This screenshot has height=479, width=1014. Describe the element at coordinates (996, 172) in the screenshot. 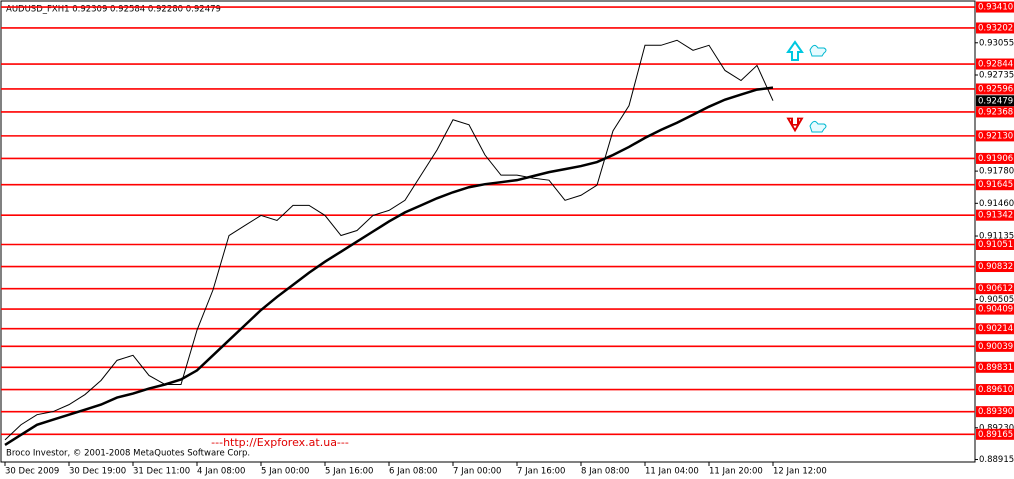

I see `y-tick-label: 0.91780` at that location.